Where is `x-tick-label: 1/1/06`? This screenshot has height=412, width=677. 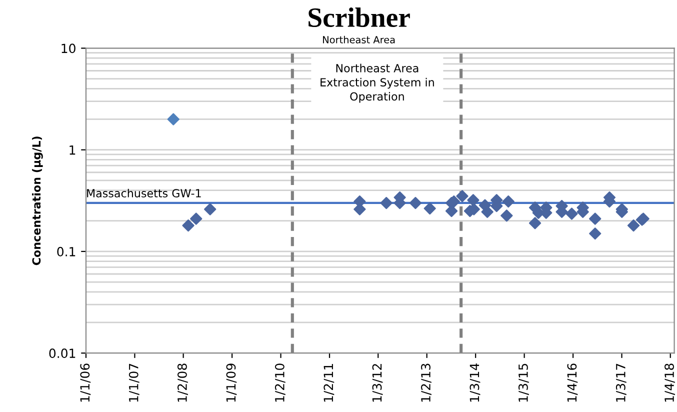
x-tick-label: 1/1/06 is located at coordinates (85, 383).